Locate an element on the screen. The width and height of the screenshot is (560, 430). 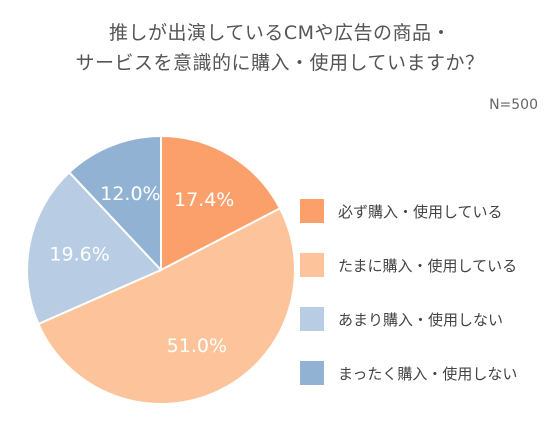
pie-slice-rarely is located at coordinates (94, 248).